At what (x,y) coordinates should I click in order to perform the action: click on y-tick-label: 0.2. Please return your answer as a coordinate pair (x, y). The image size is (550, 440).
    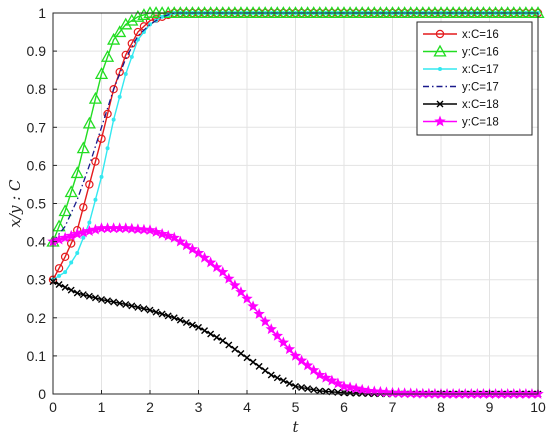
    Looking at the image, I should click on (37, 318).